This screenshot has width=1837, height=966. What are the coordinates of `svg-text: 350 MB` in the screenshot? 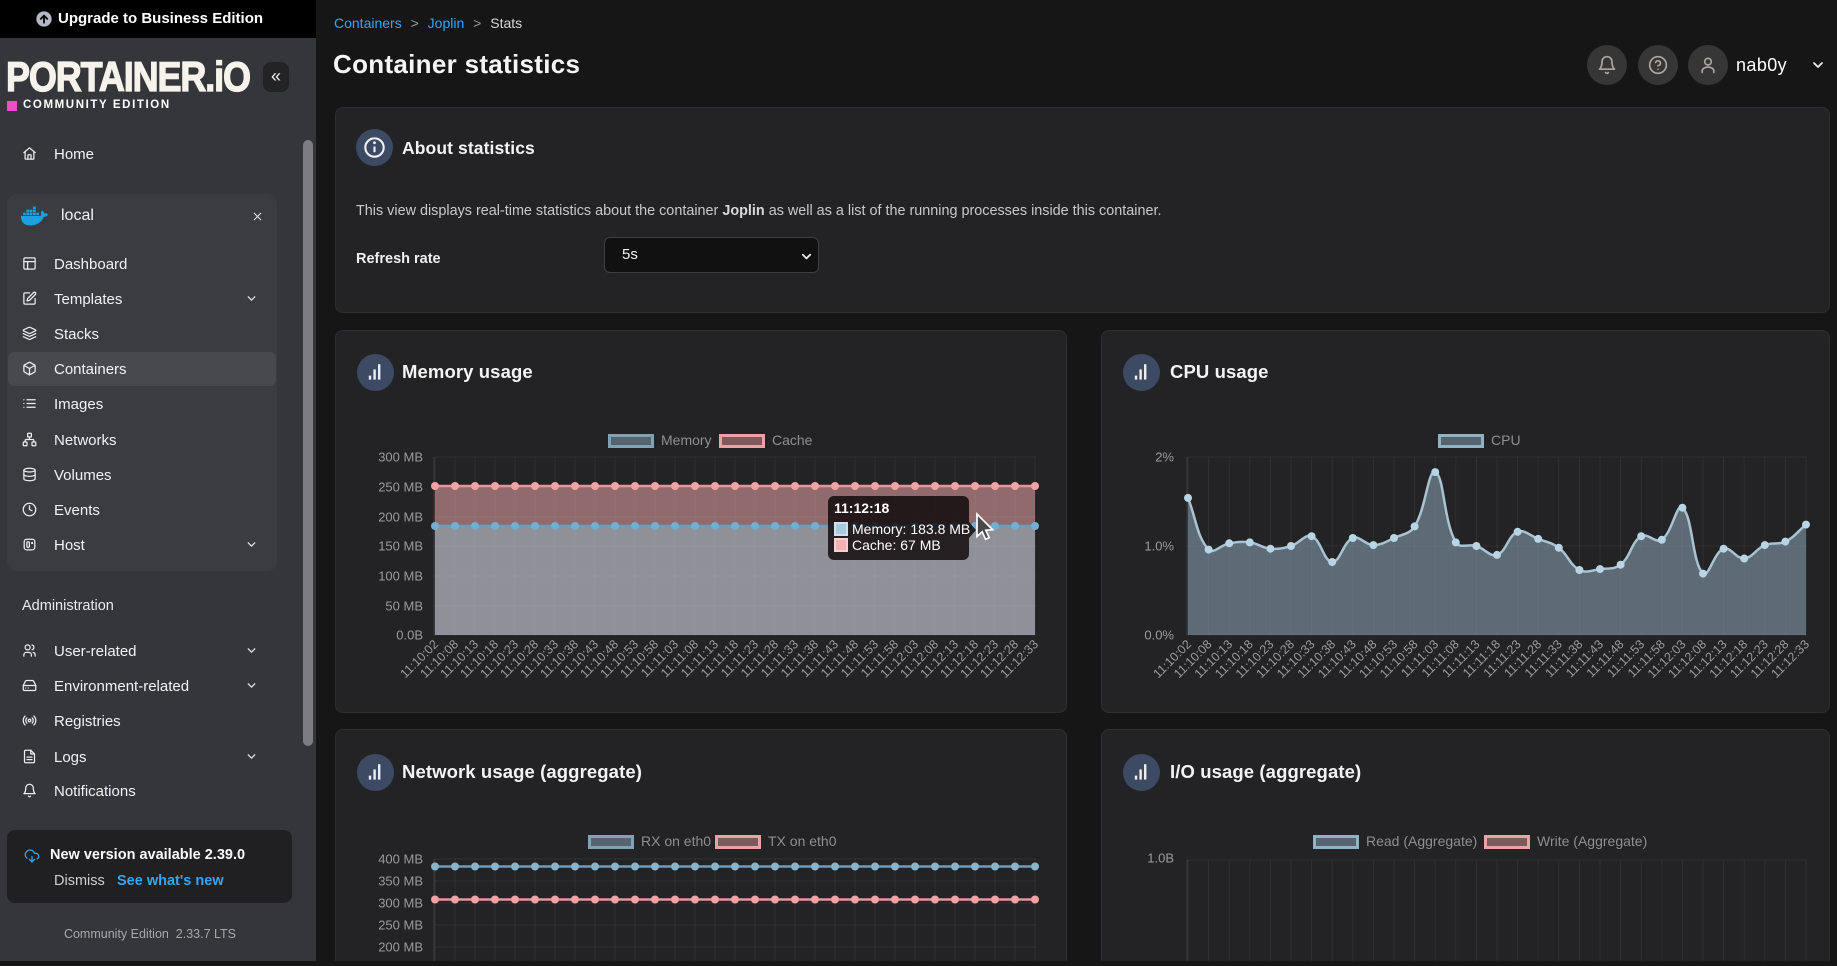 It's located at (400, 881).